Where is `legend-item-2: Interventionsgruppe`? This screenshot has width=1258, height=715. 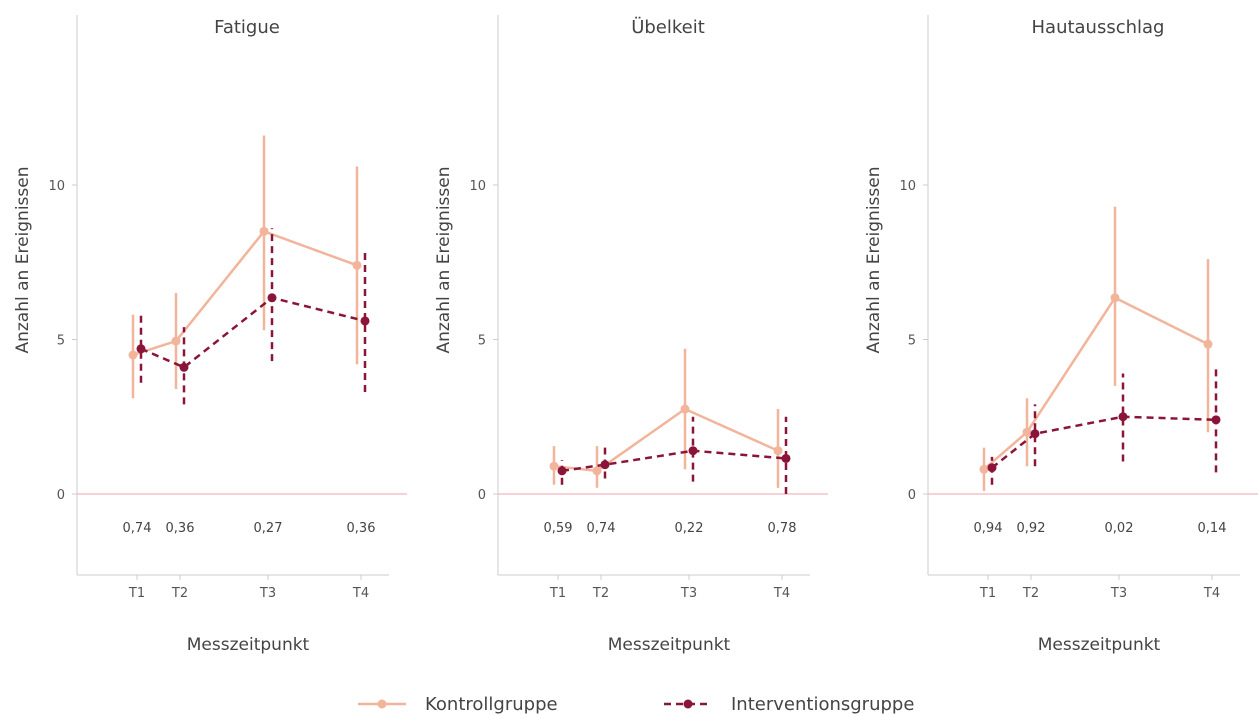
legend-item-2: Interventionsgruppe is located at coordinates (789, 704).